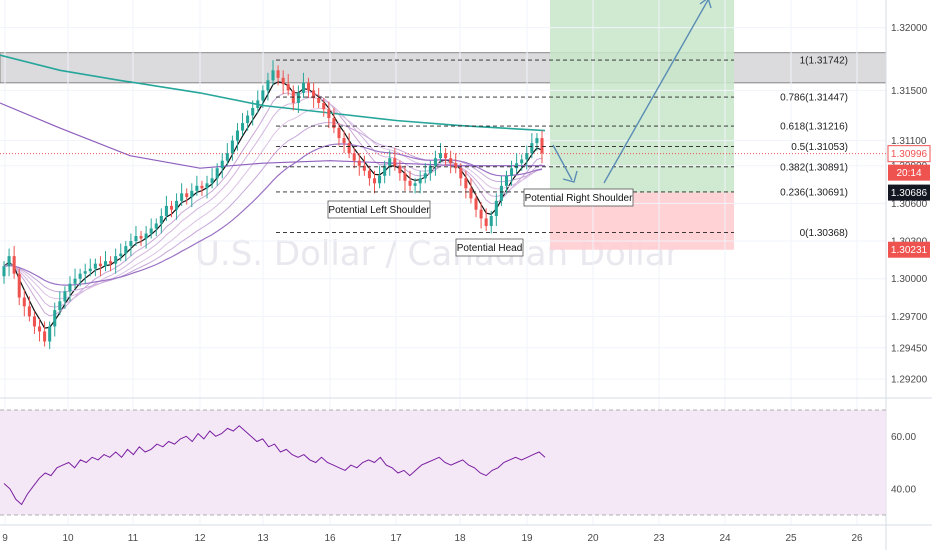  Describe the element at coordinates (791, 538) in the screenshot. I see `time-tick-label: 25` at that location.